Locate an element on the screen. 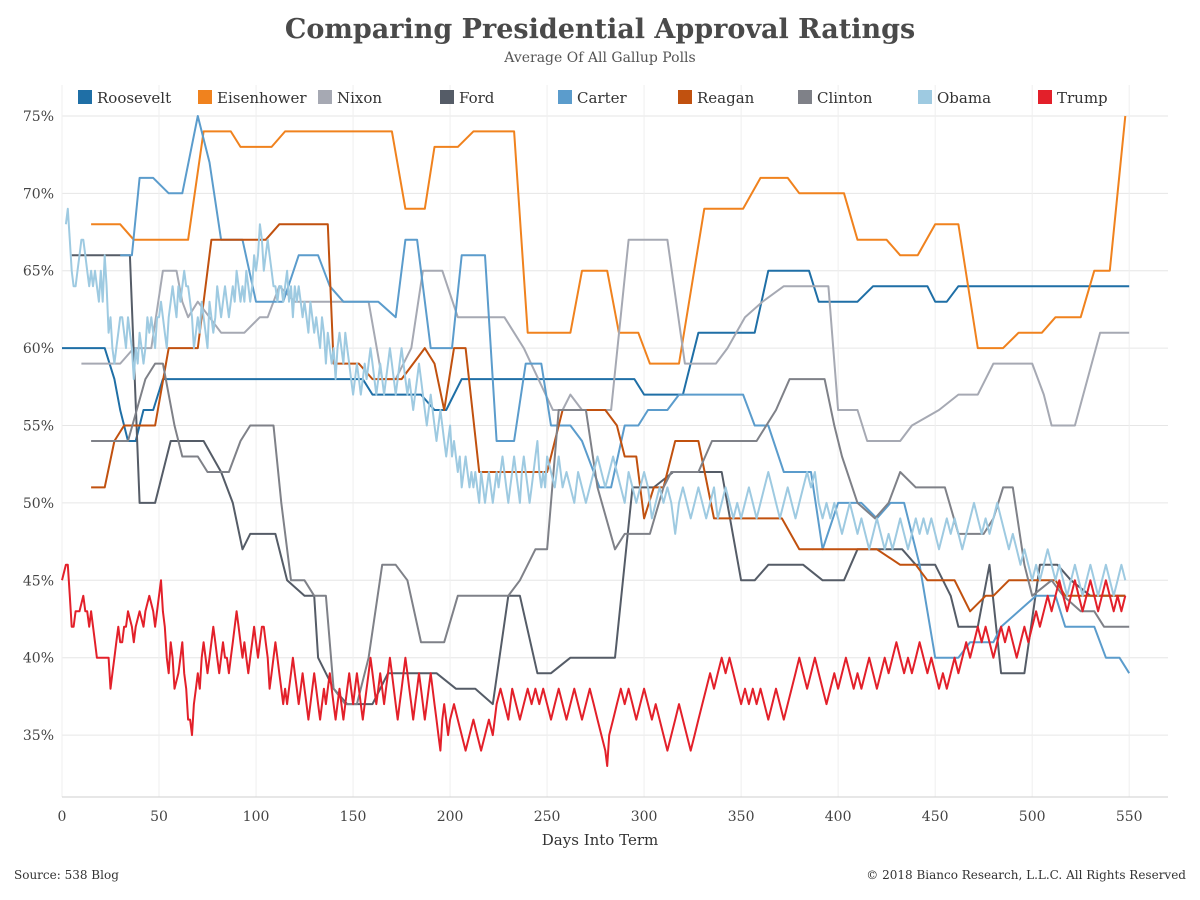 The height and width of the screenshot is (900, 1200). y-tick-label: 50% is located at coordinates (38, 504).